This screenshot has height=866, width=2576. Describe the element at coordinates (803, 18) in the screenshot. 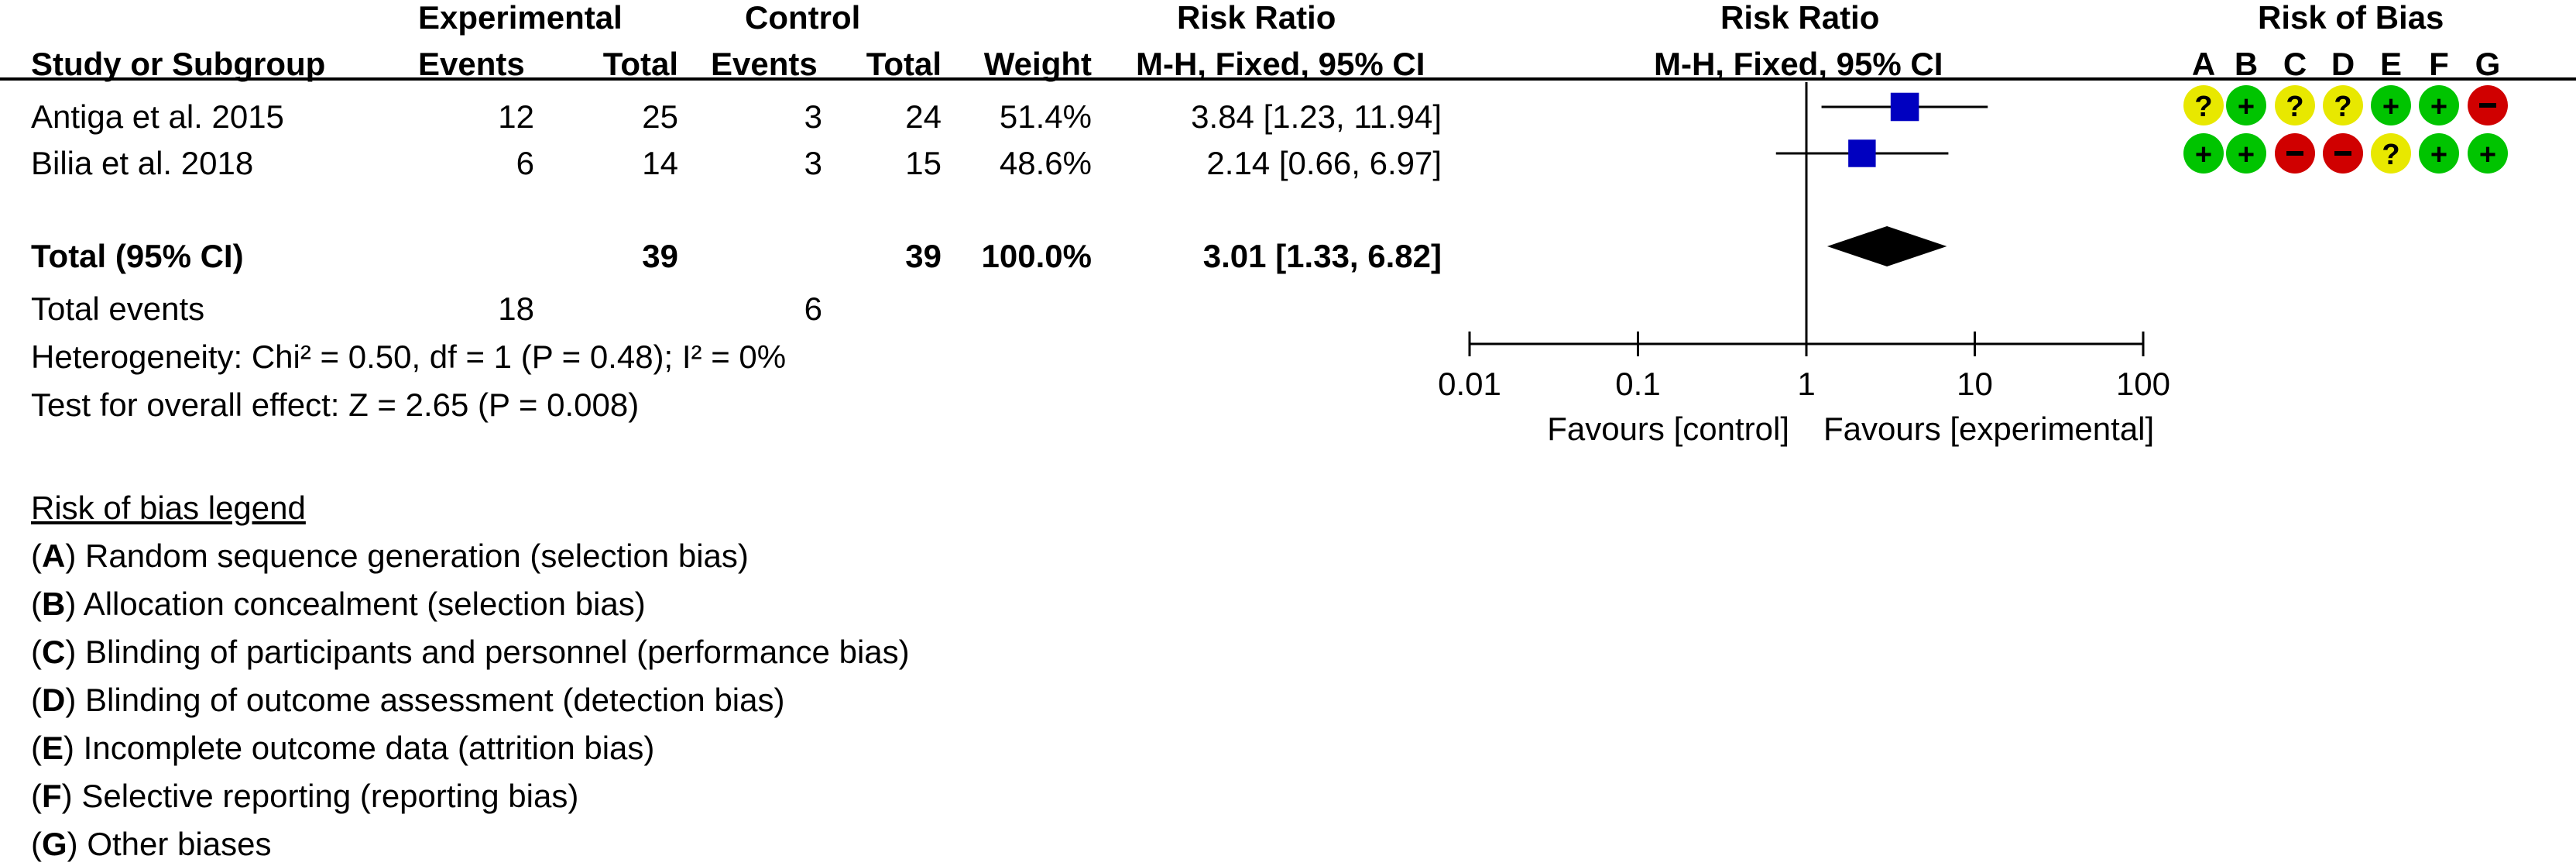

I see `control-header: Control` at that location.